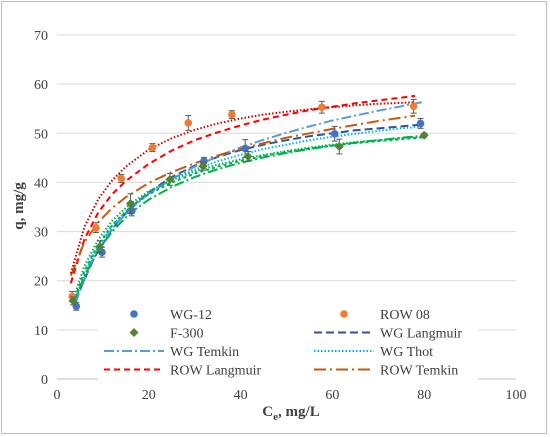  What do you see at coordinates (44, 380) in the screenshot?
I see `y-tick-label-0: 0` at bounding box center [44, 380].